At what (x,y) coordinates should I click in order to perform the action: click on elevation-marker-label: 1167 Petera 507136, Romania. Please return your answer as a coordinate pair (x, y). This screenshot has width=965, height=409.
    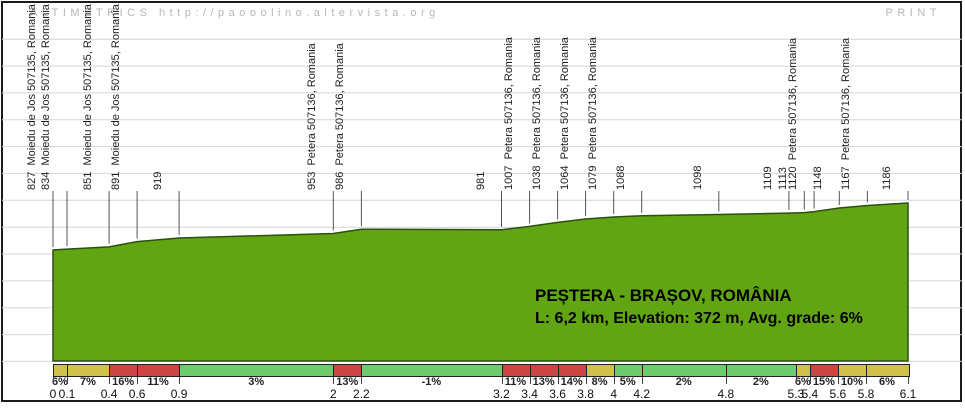
    Looking at the image, I should click on (846, 113).